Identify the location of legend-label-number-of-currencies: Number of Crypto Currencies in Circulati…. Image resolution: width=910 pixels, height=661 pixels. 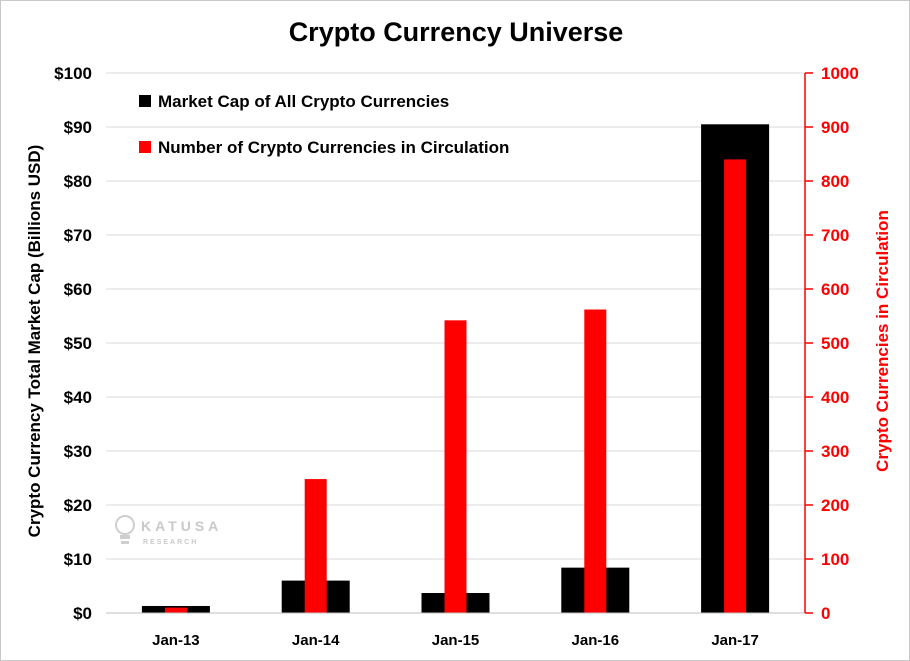
(333, 147).